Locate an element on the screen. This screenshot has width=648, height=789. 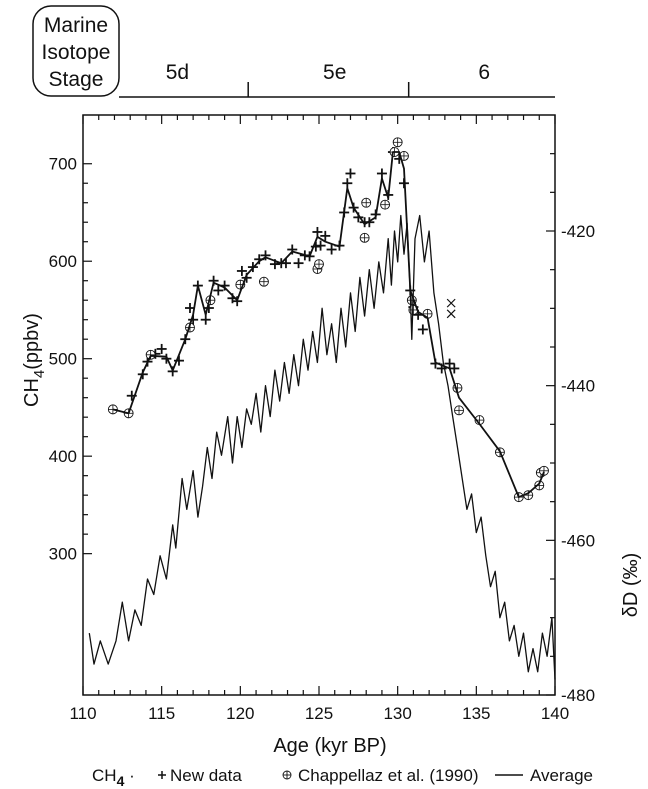
right-tick-label: -480 is located at coordinates (578, 695).